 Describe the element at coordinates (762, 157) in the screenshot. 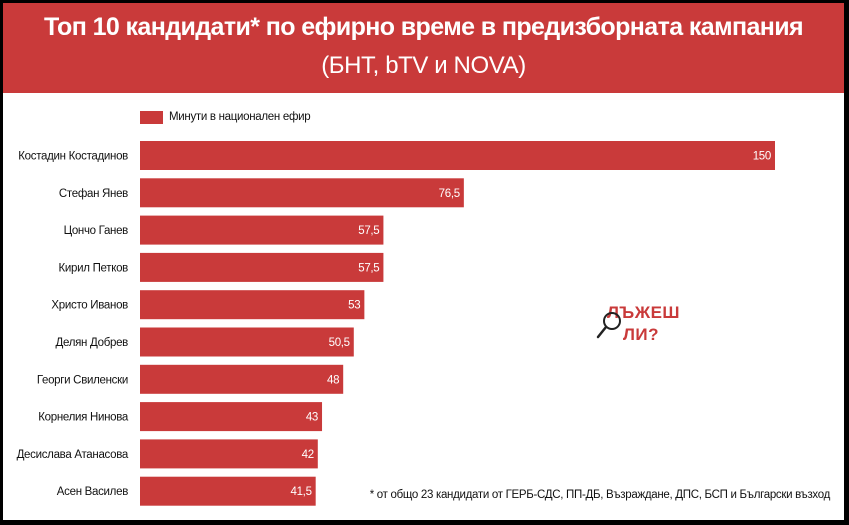

I see `data-label: 150` at that location.